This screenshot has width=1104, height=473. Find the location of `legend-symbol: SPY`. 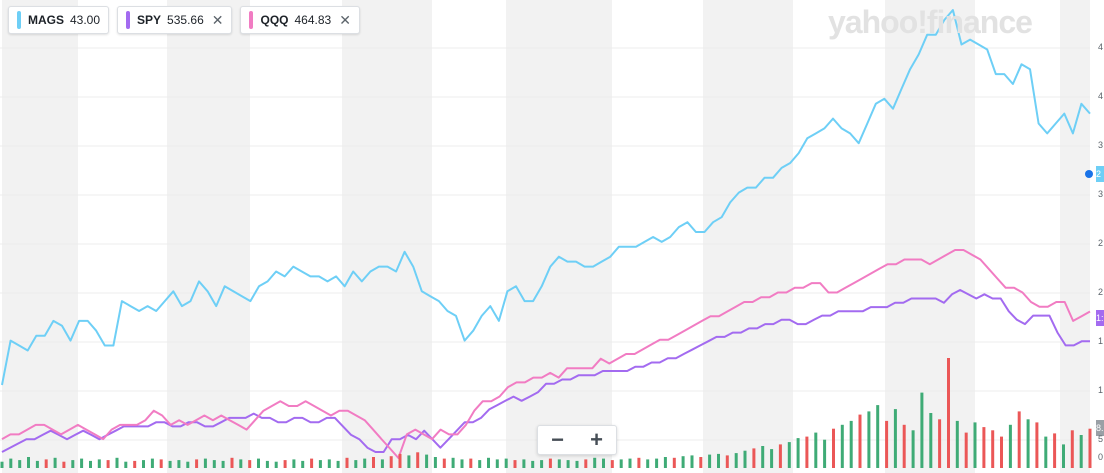

legend-symbol: SPY is located at coordinates (149, 20).